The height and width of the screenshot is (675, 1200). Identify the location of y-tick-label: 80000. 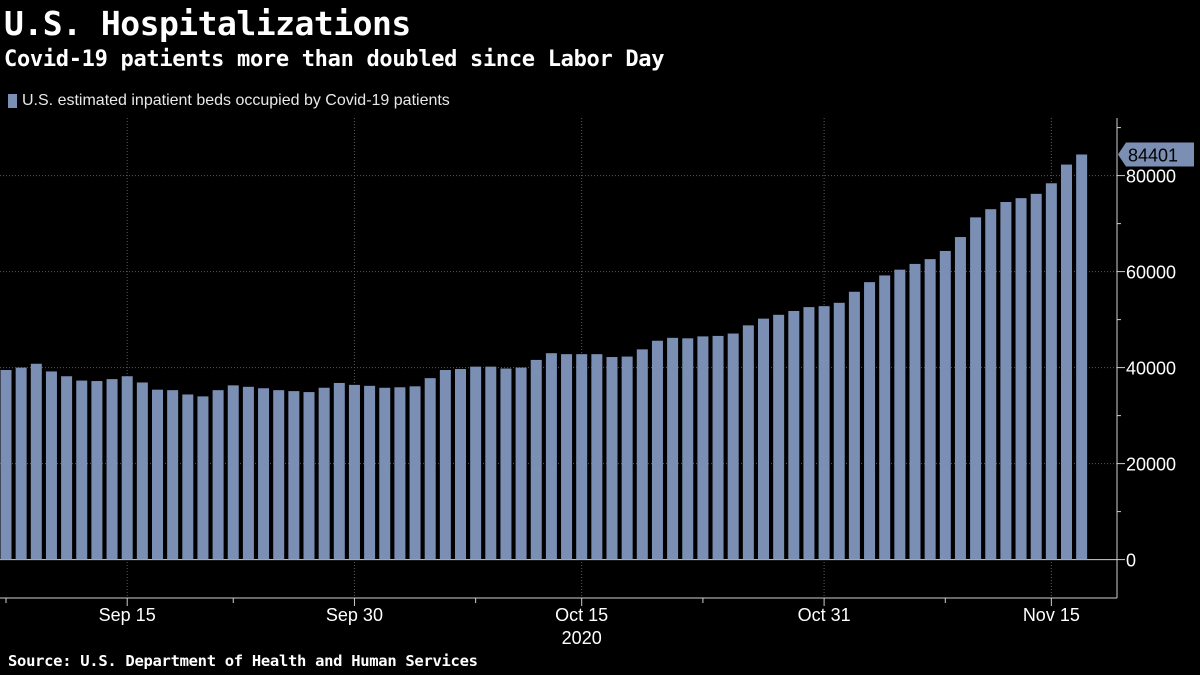
(1151, 177).